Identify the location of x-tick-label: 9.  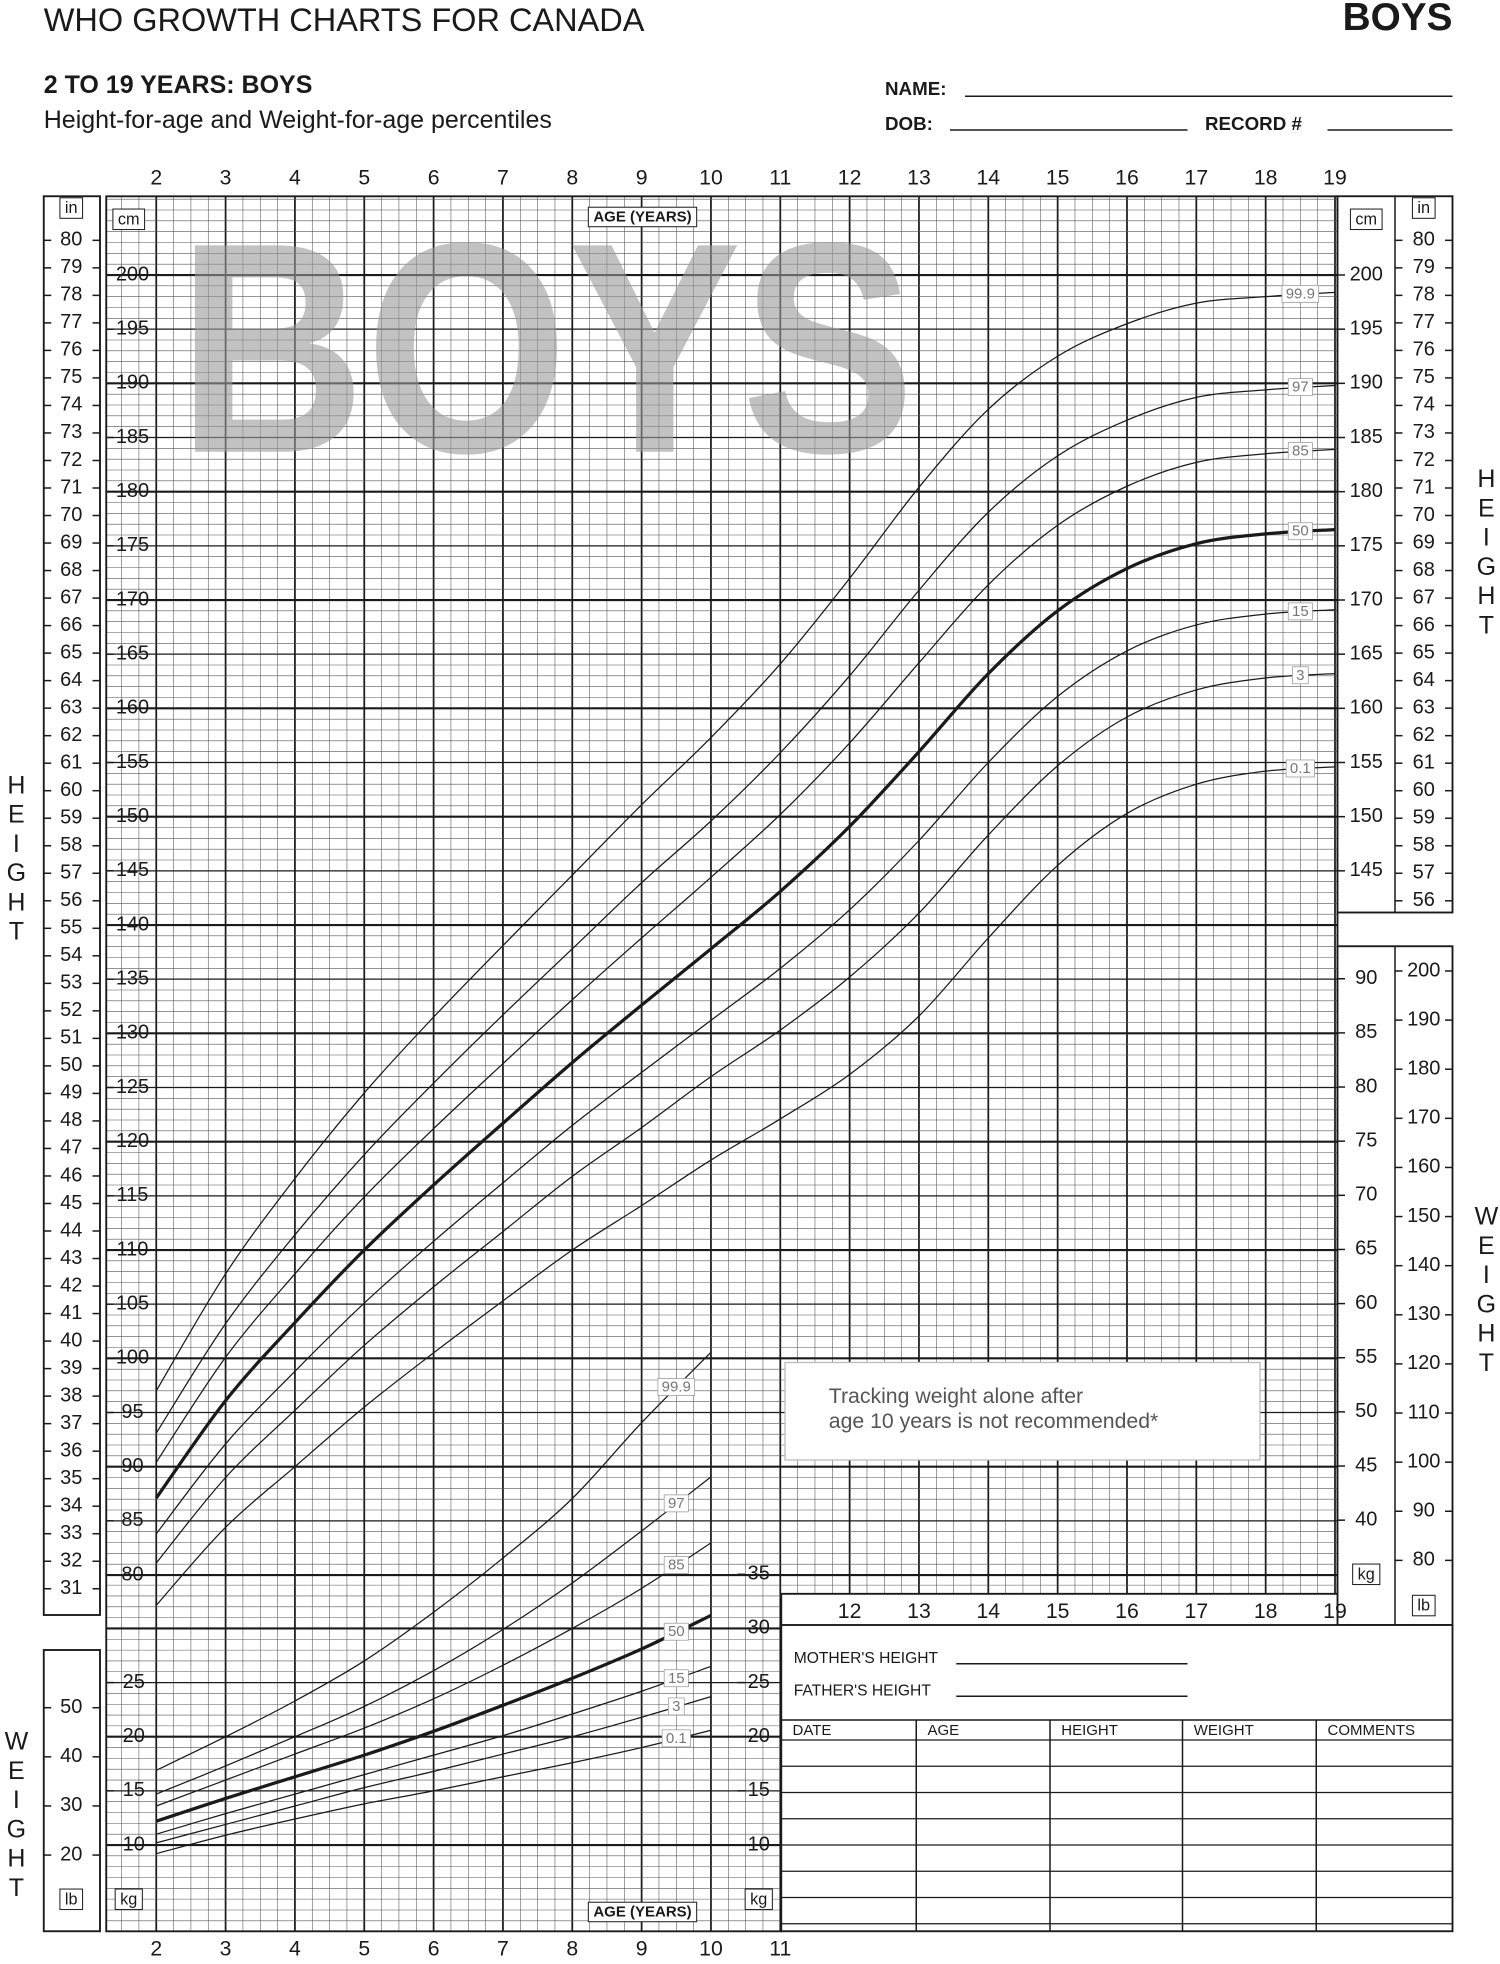
(642, 1949).